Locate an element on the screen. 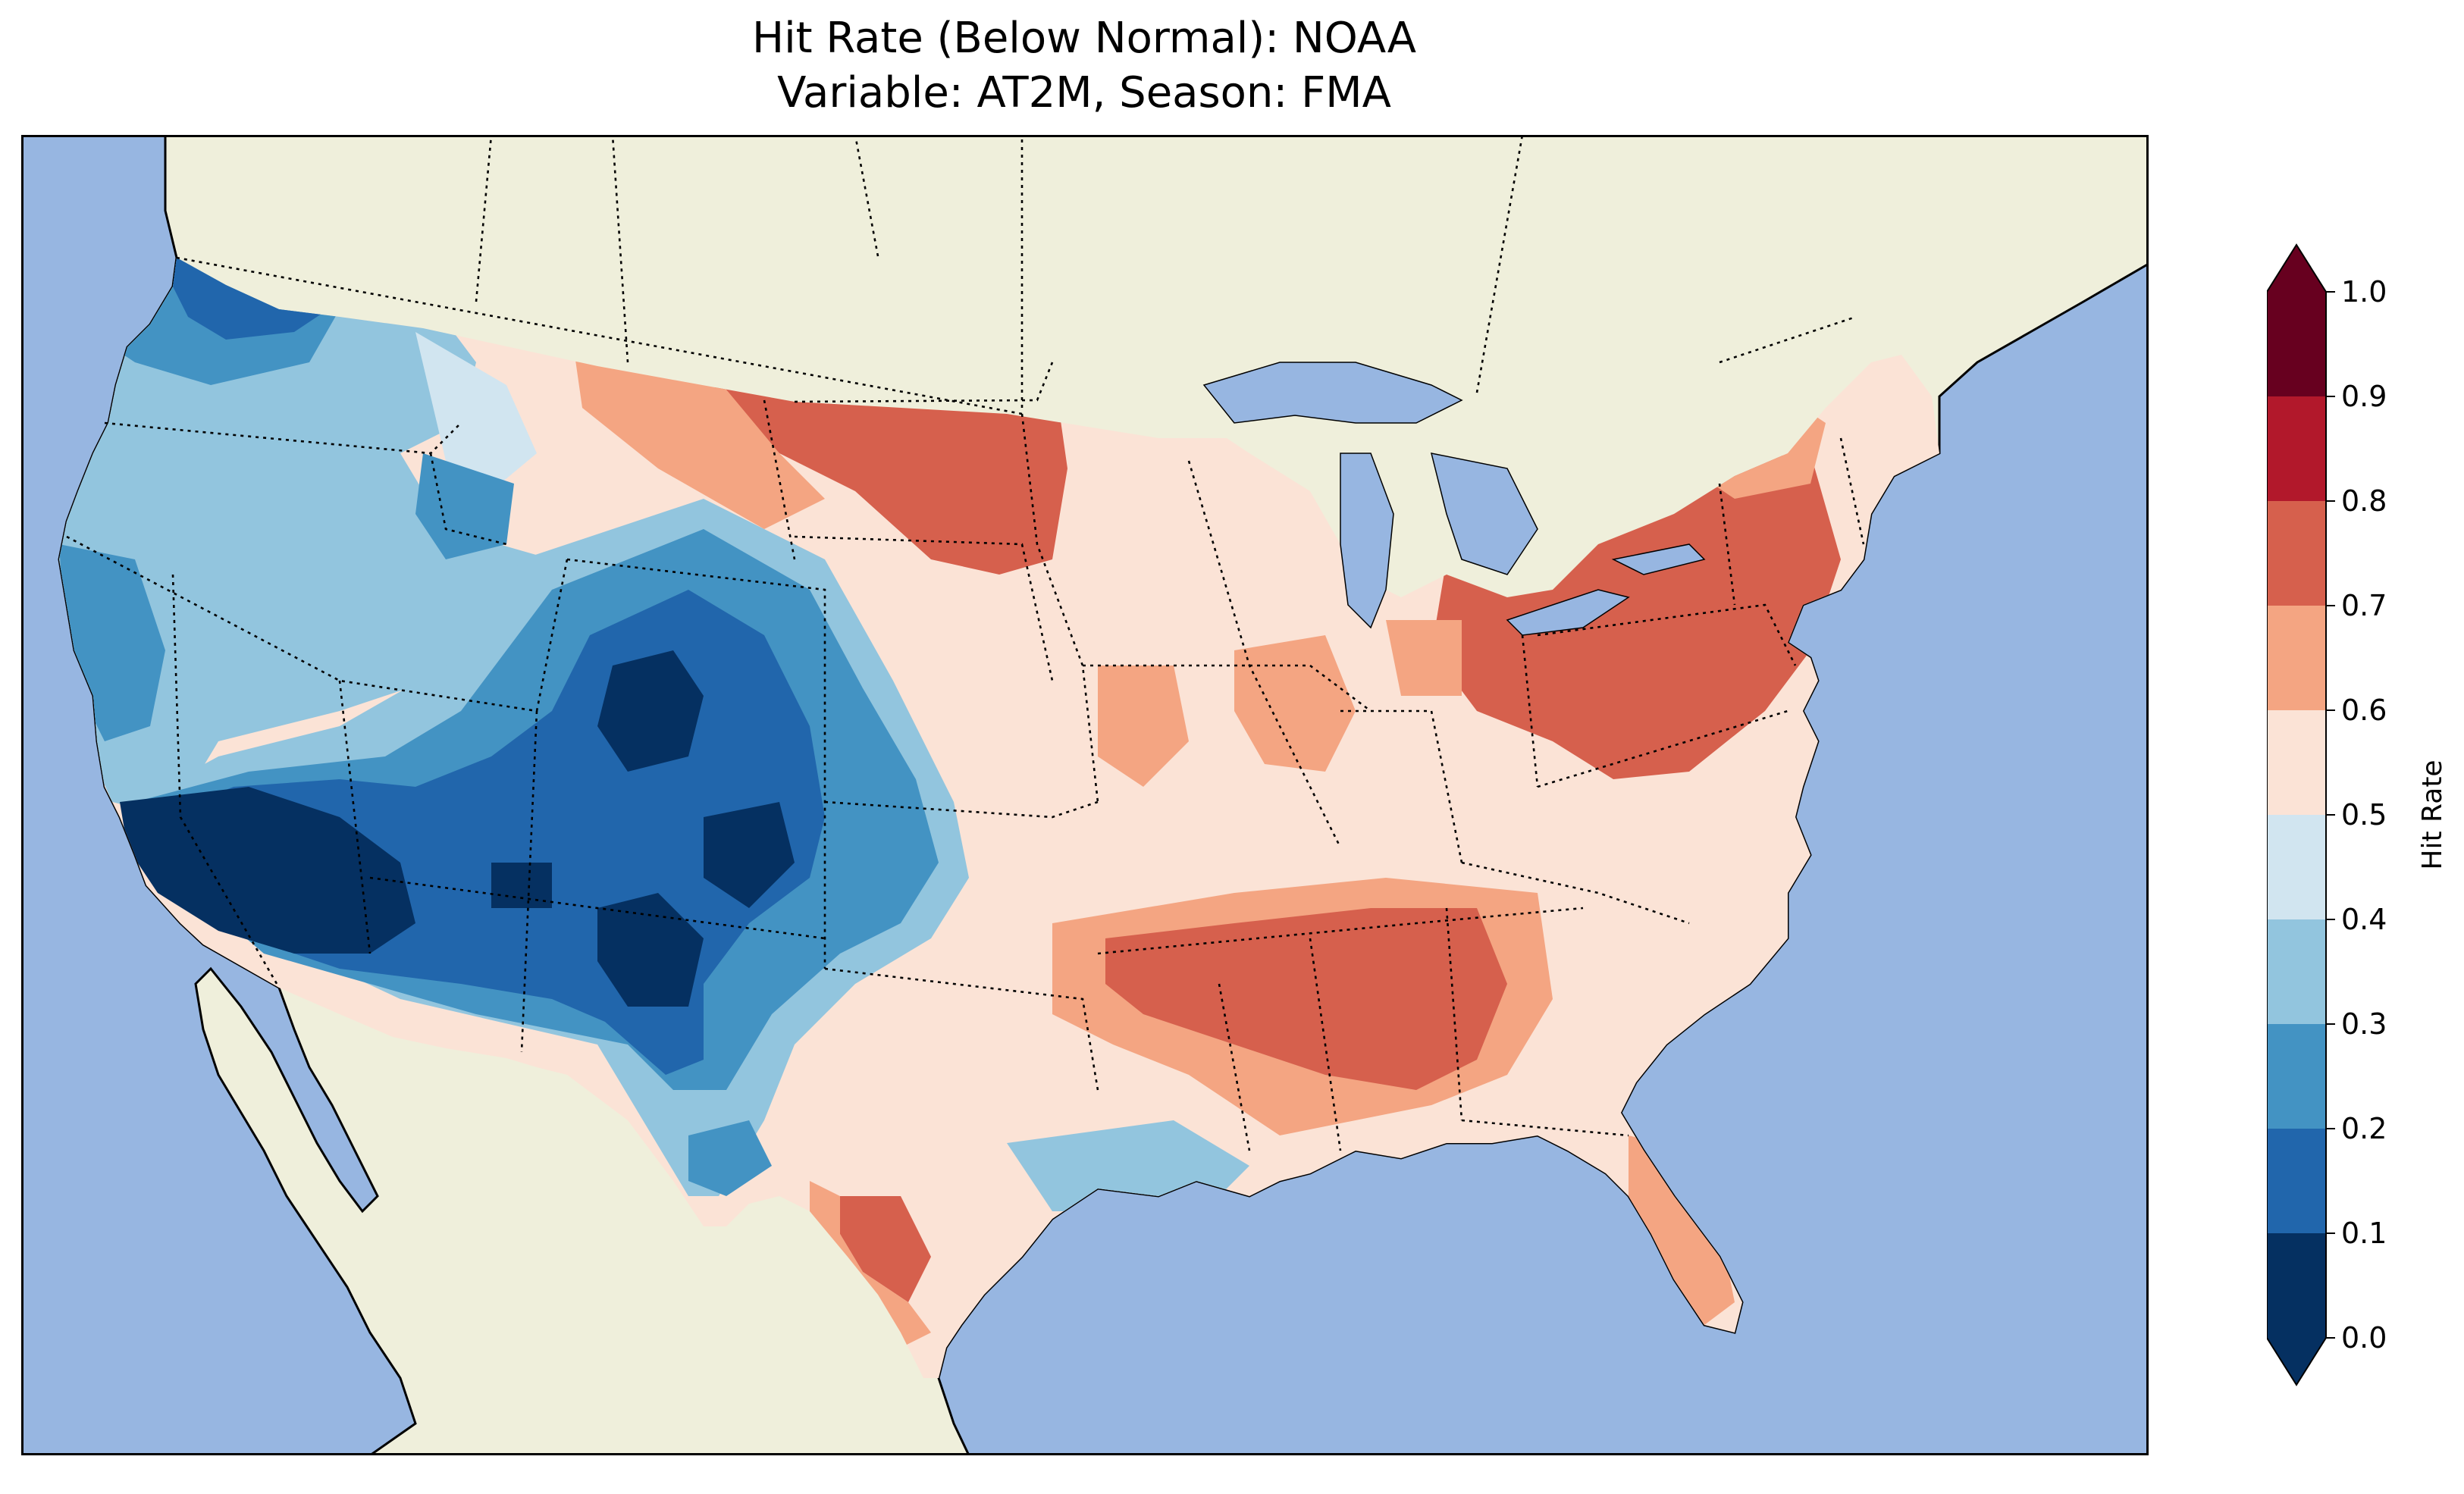 This screenshot has height=1494, width=2464. border-ar-tn is located at coordinates (1340, 931).